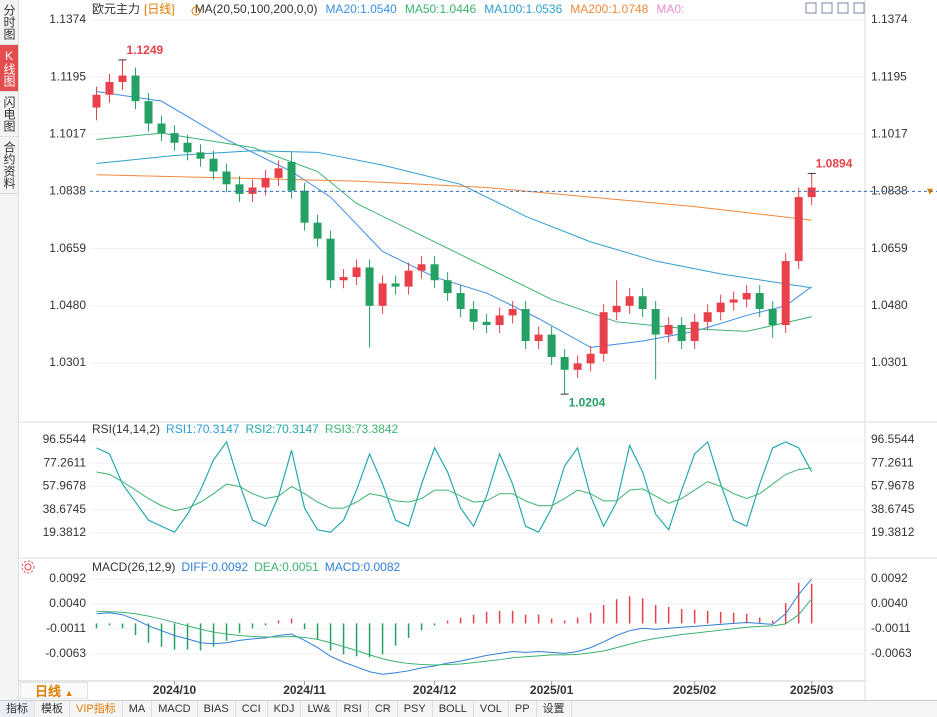 This screenshot has height=717, width=937. Describe the element at coordinates (65, 486) in the screenshot. I see `y-tick-label: 57.9678` at that location.